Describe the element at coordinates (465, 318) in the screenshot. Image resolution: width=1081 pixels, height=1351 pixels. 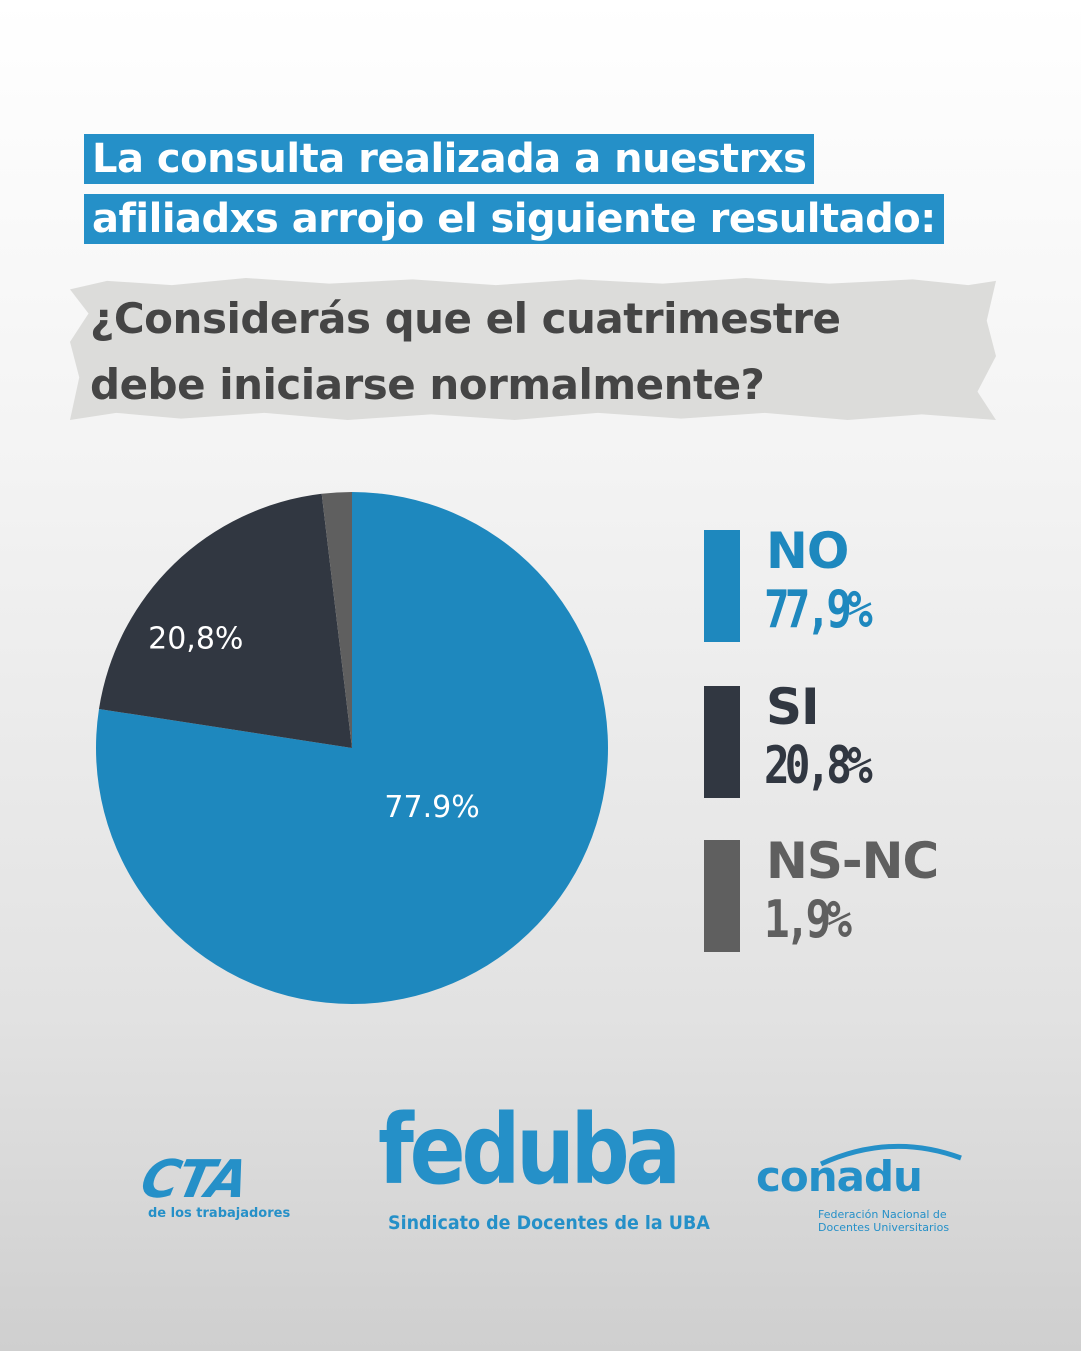
I see `question-line-1: ¿Considerás que el cuatrimestre` at that location.